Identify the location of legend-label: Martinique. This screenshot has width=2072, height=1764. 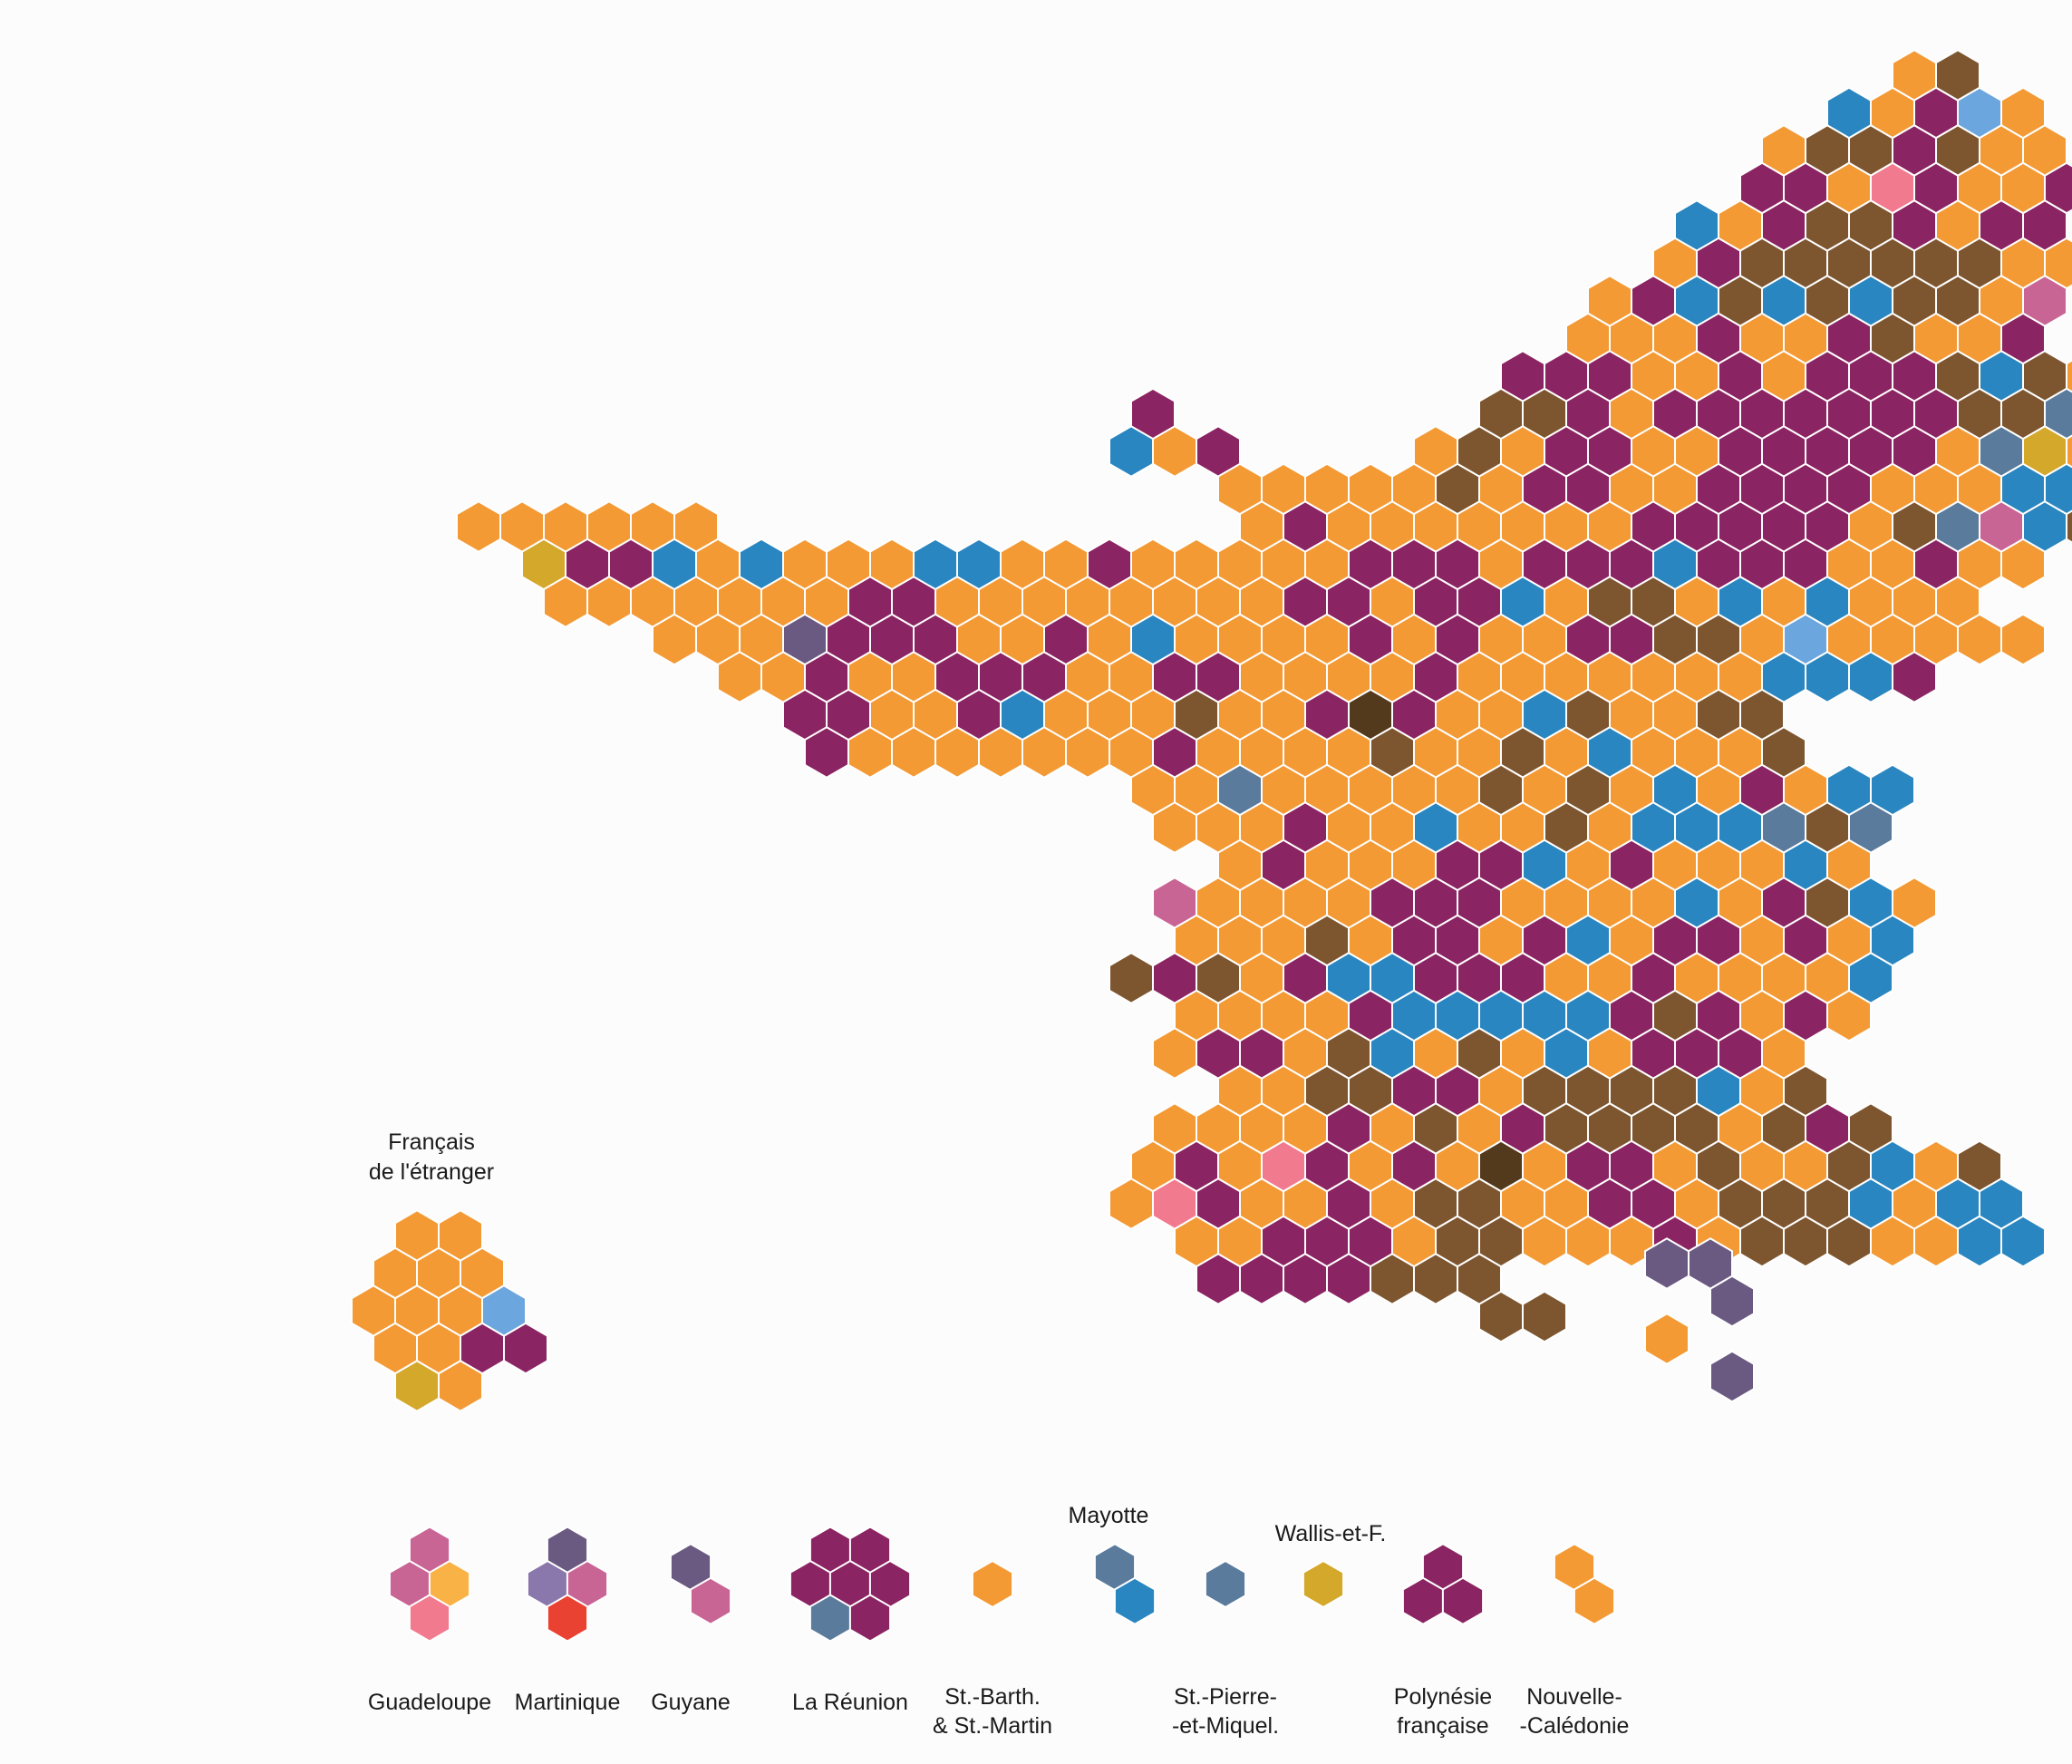
(568, 1702).